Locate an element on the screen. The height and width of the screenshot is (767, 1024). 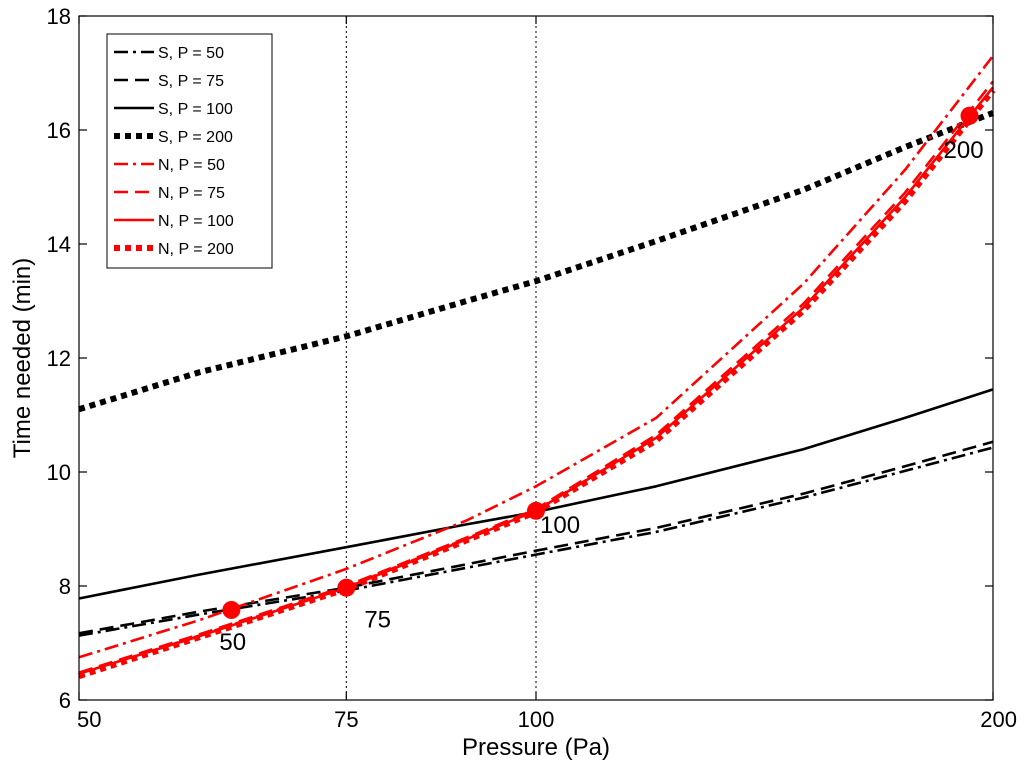
point-label-200: 200 is located at coordinates (964, 150).